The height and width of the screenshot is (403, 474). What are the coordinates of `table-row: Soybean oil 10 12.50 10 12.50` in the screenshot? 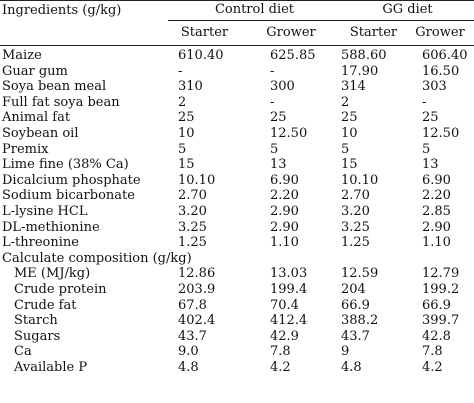 It's located at (237, 134).